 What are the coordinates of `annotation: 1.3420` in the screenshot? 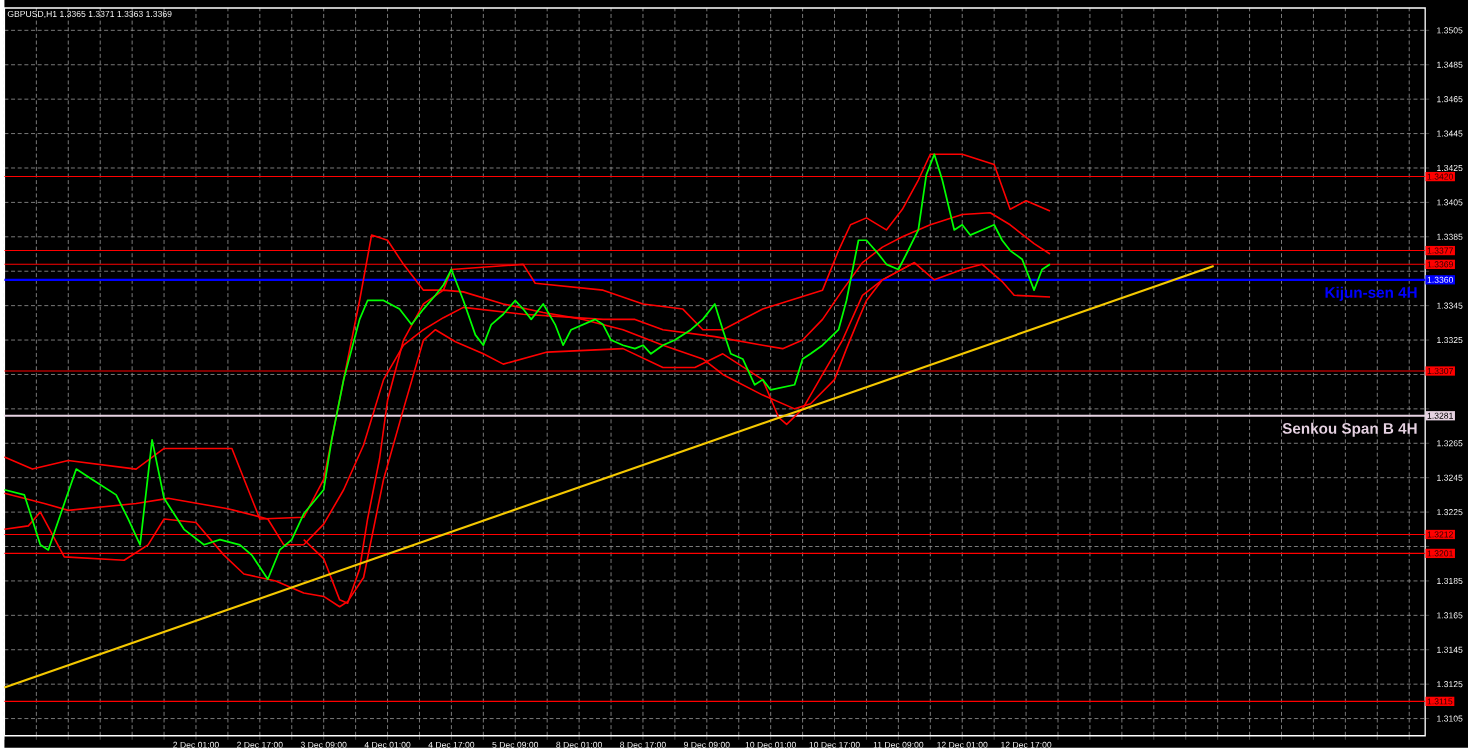 It's located at (1440, 176).